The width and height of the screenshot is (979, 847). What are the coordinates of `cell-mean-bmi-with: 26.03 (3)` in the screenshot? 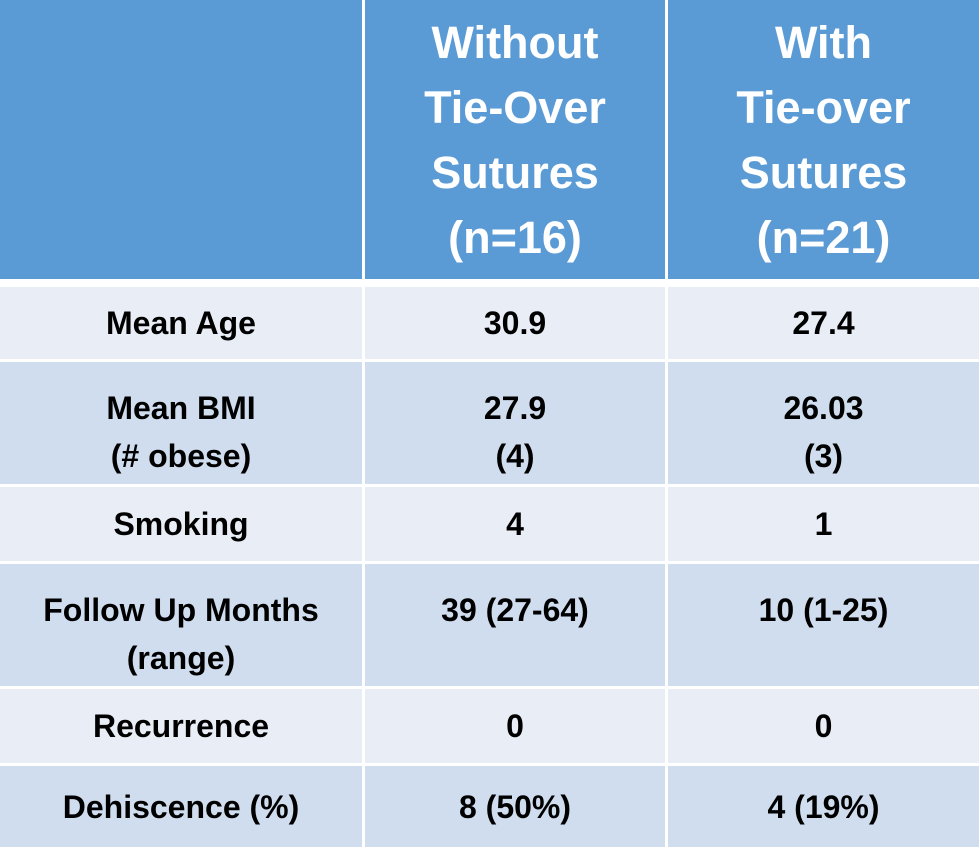 It's located at (823, 424).